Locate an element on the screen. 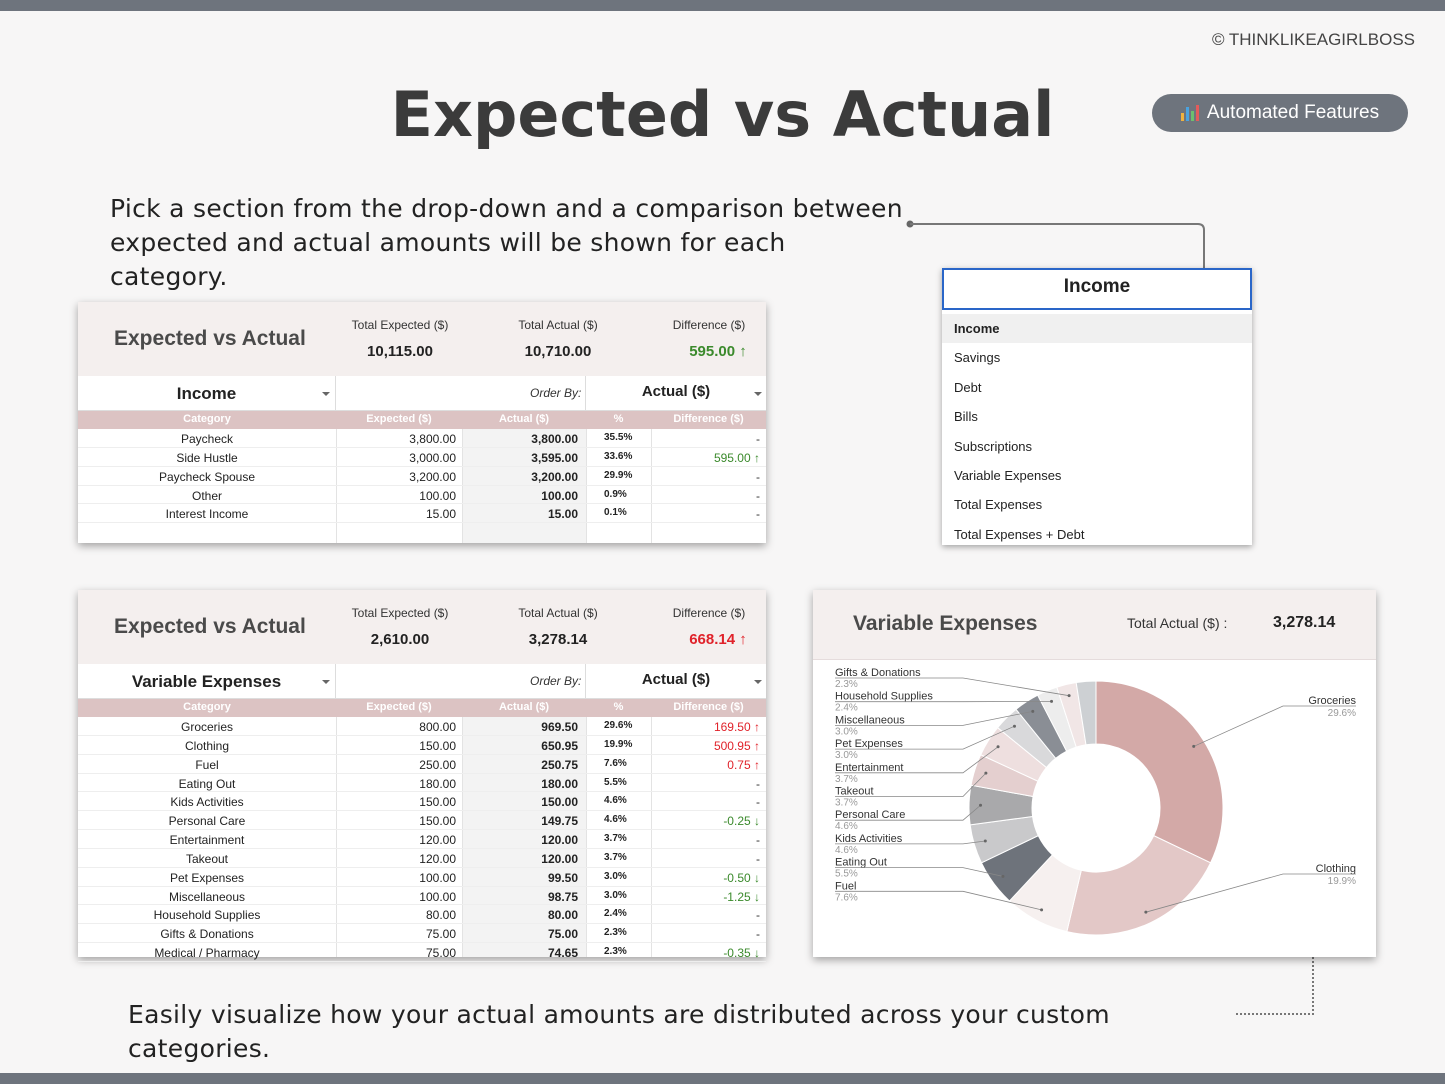 This screenshot has width=1445, height=1084. actual-cell: 99.50 is located at coordinates (562, 877).